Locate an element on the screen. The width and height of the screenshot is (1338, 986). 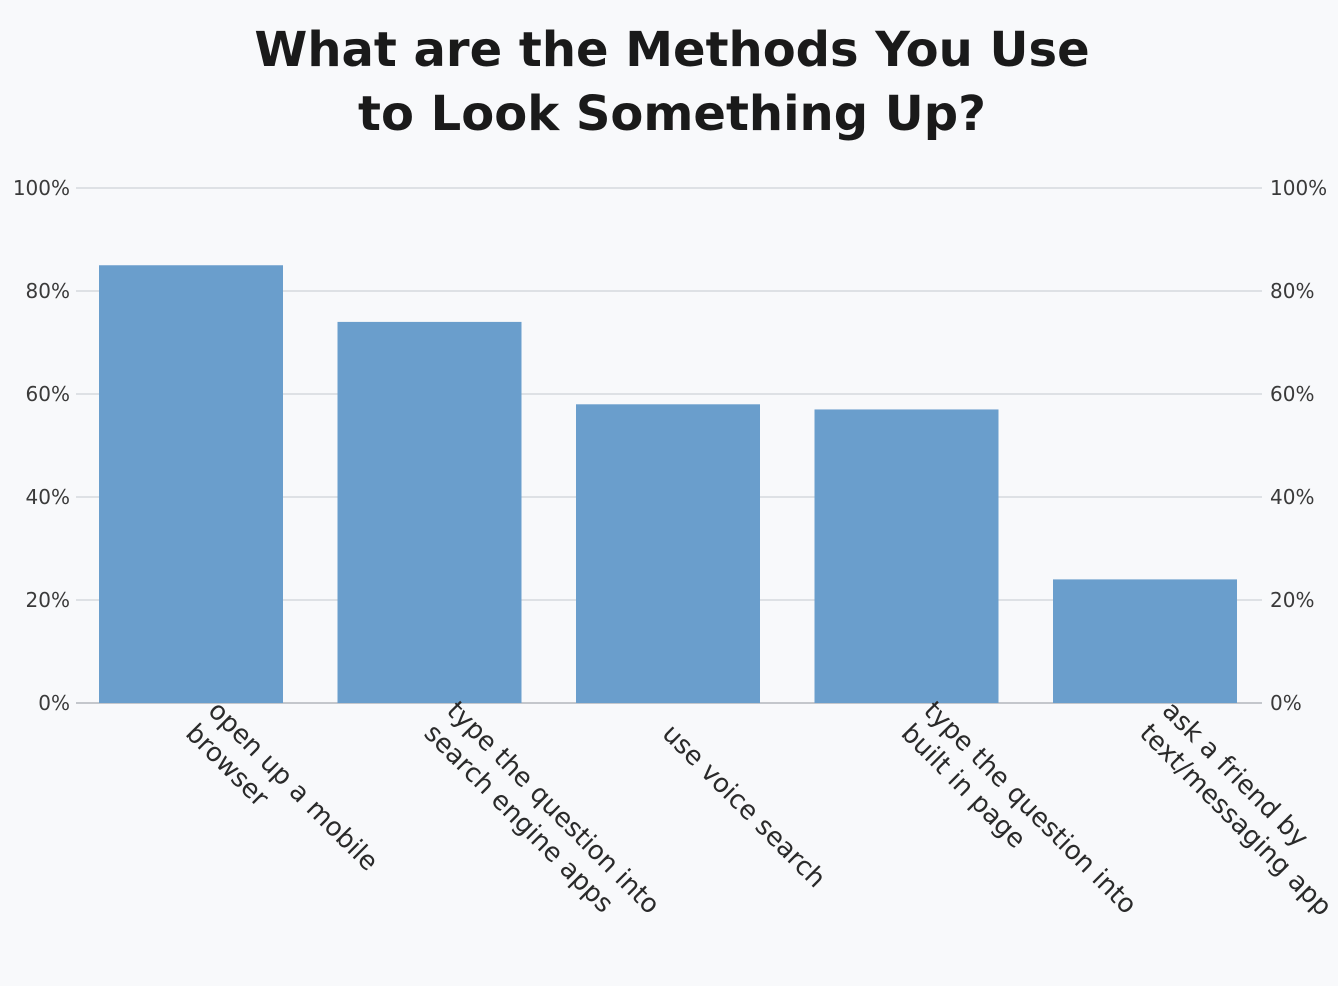
x-tick-label-line: use voice search is located at coordinates (743, 806).